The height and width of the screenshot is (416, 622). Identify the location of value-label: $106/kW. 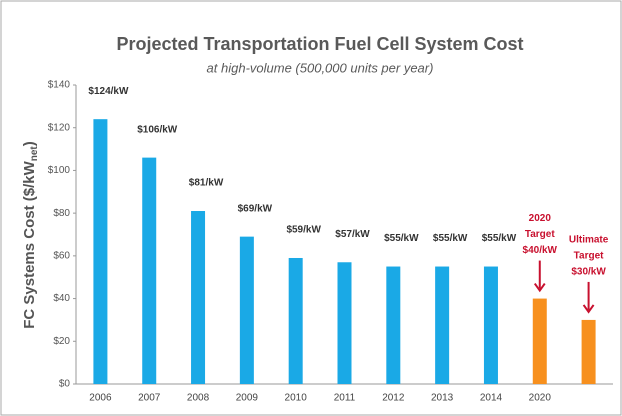
(157, 129).